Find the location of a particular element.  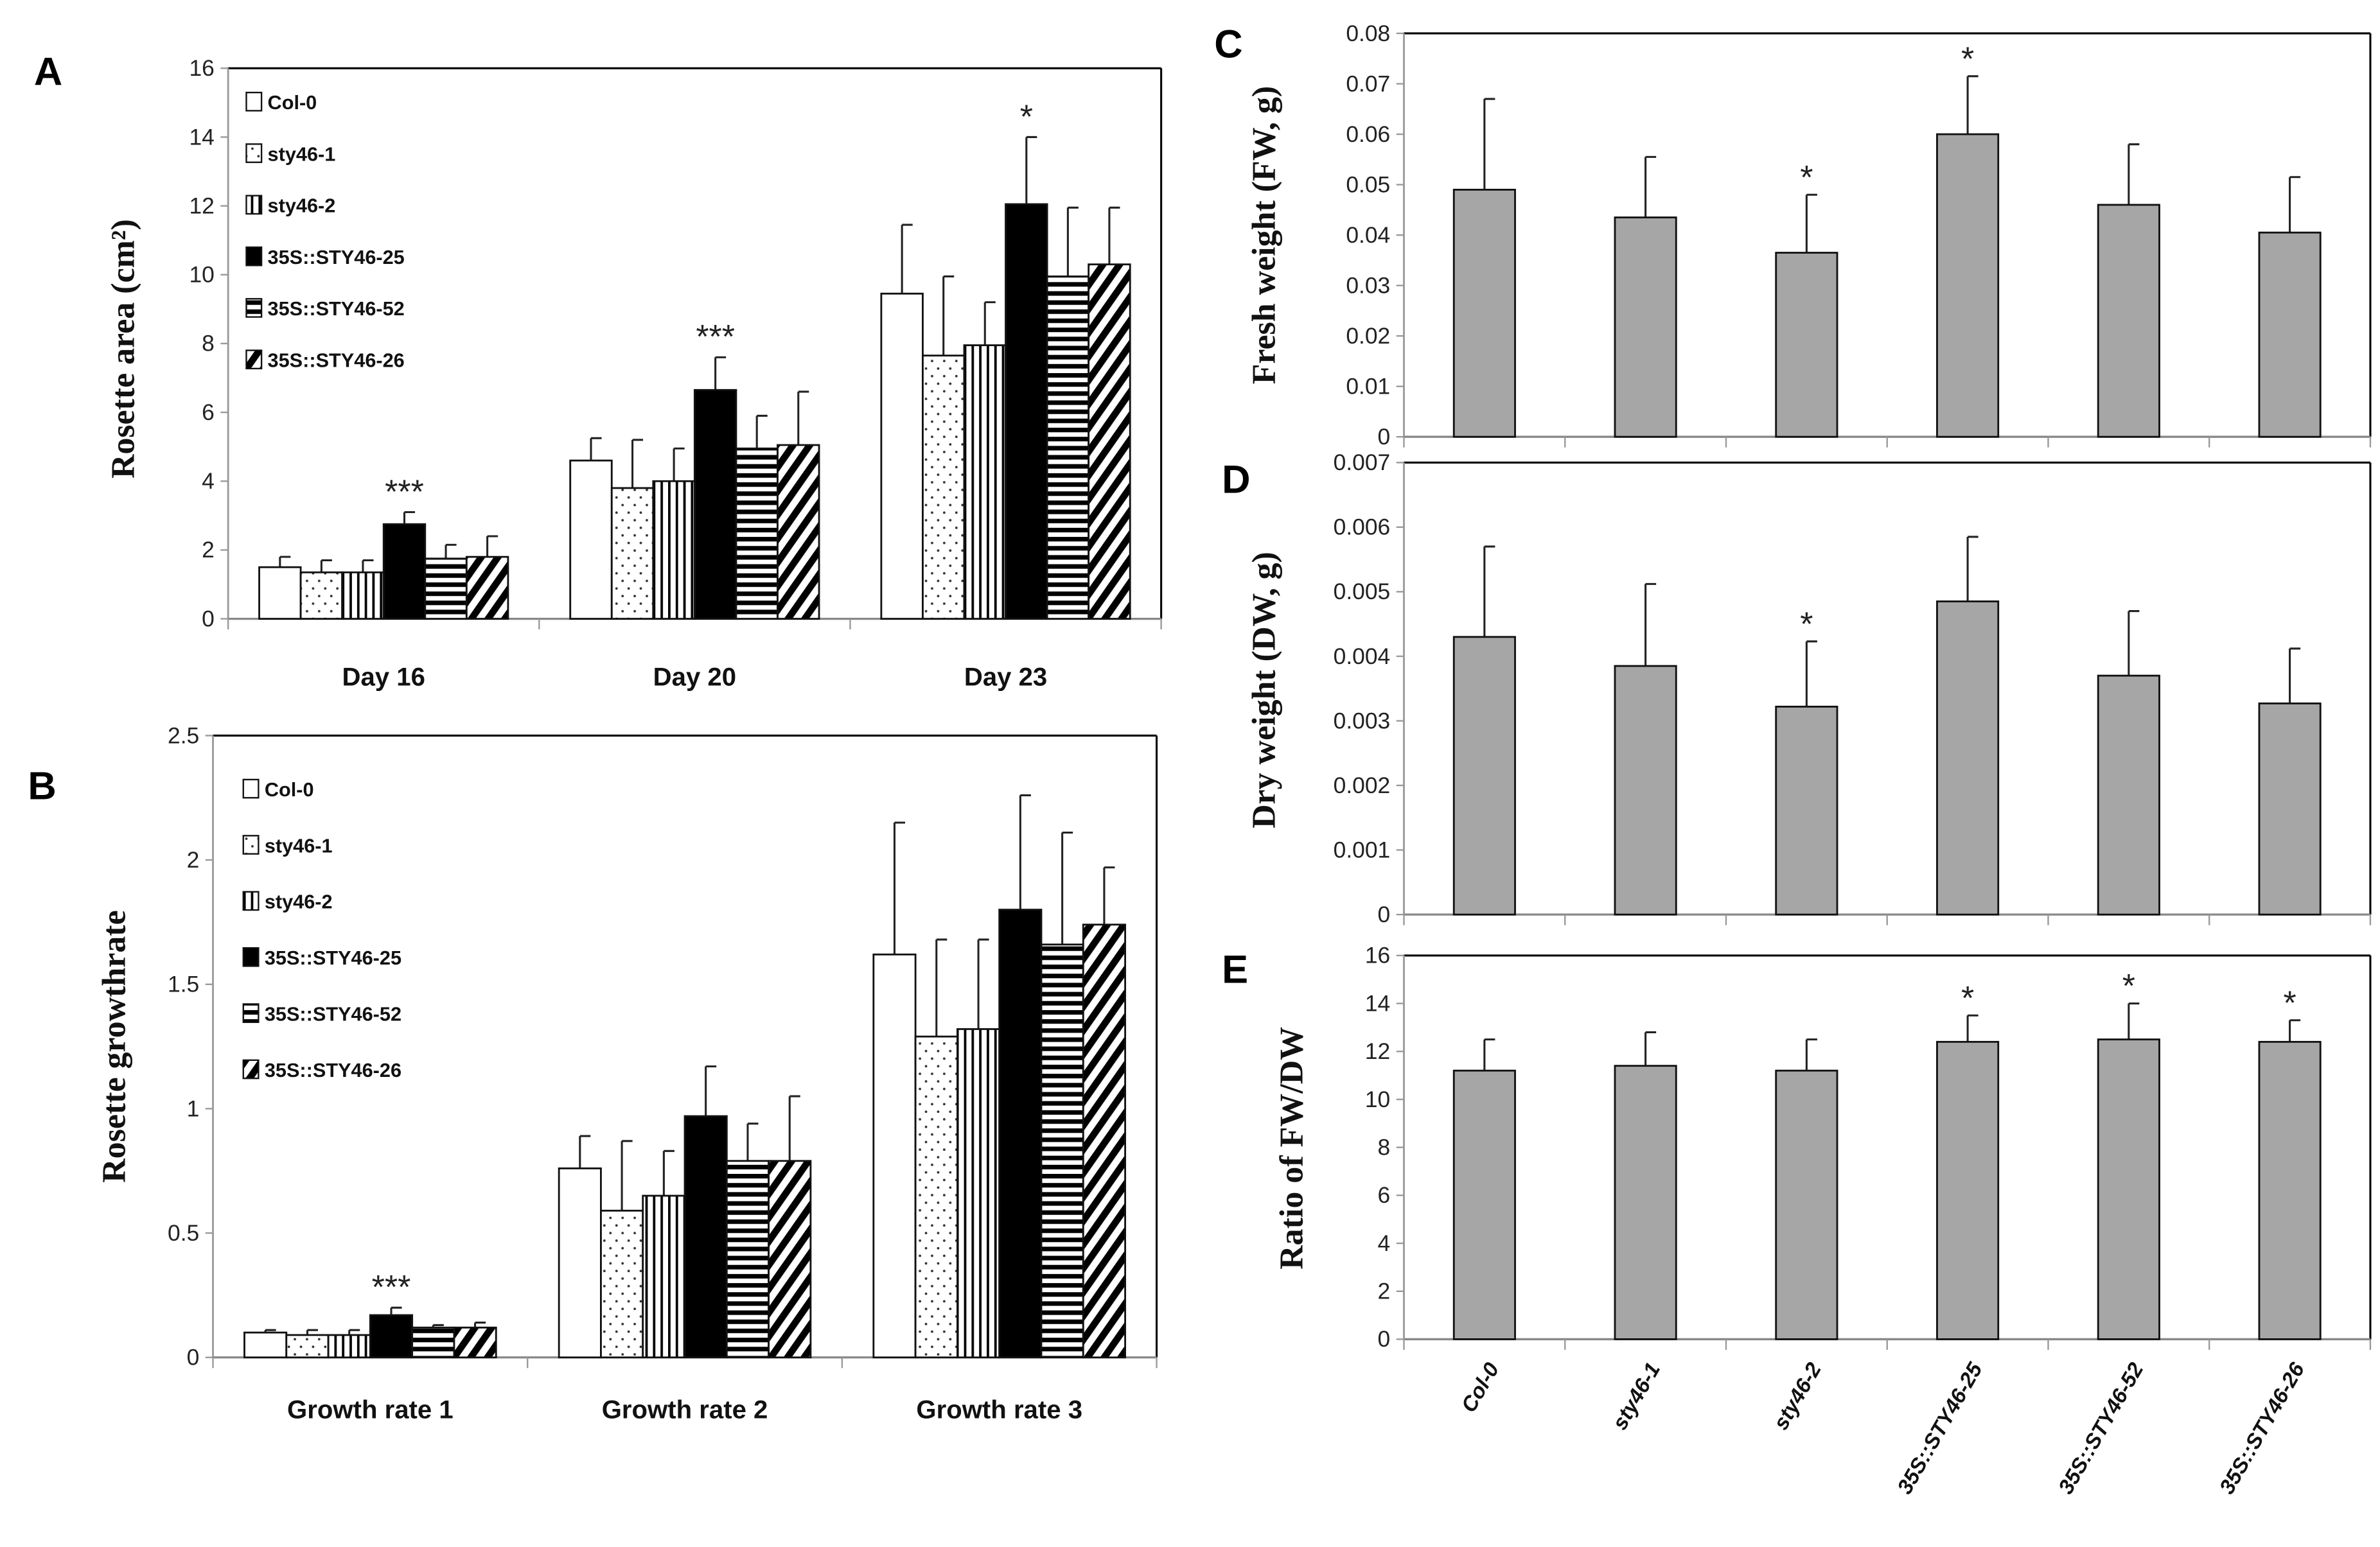

panel-label: B is located at coordinates (42, 786).